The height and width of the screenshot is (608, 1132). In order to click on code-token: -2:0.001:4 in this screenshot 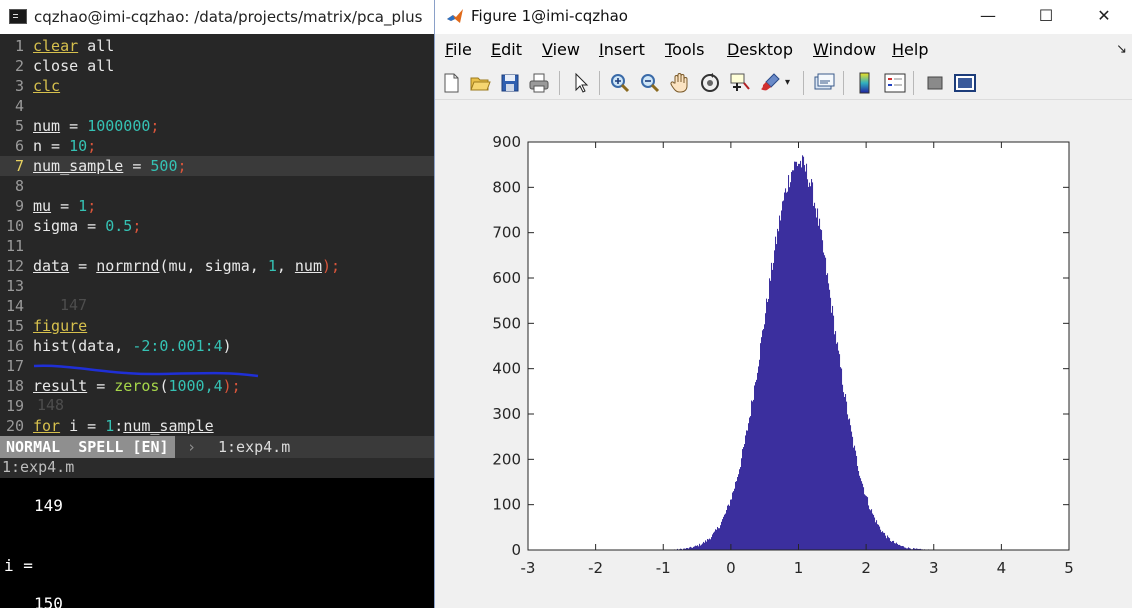, I will do `click(177, 346)`.